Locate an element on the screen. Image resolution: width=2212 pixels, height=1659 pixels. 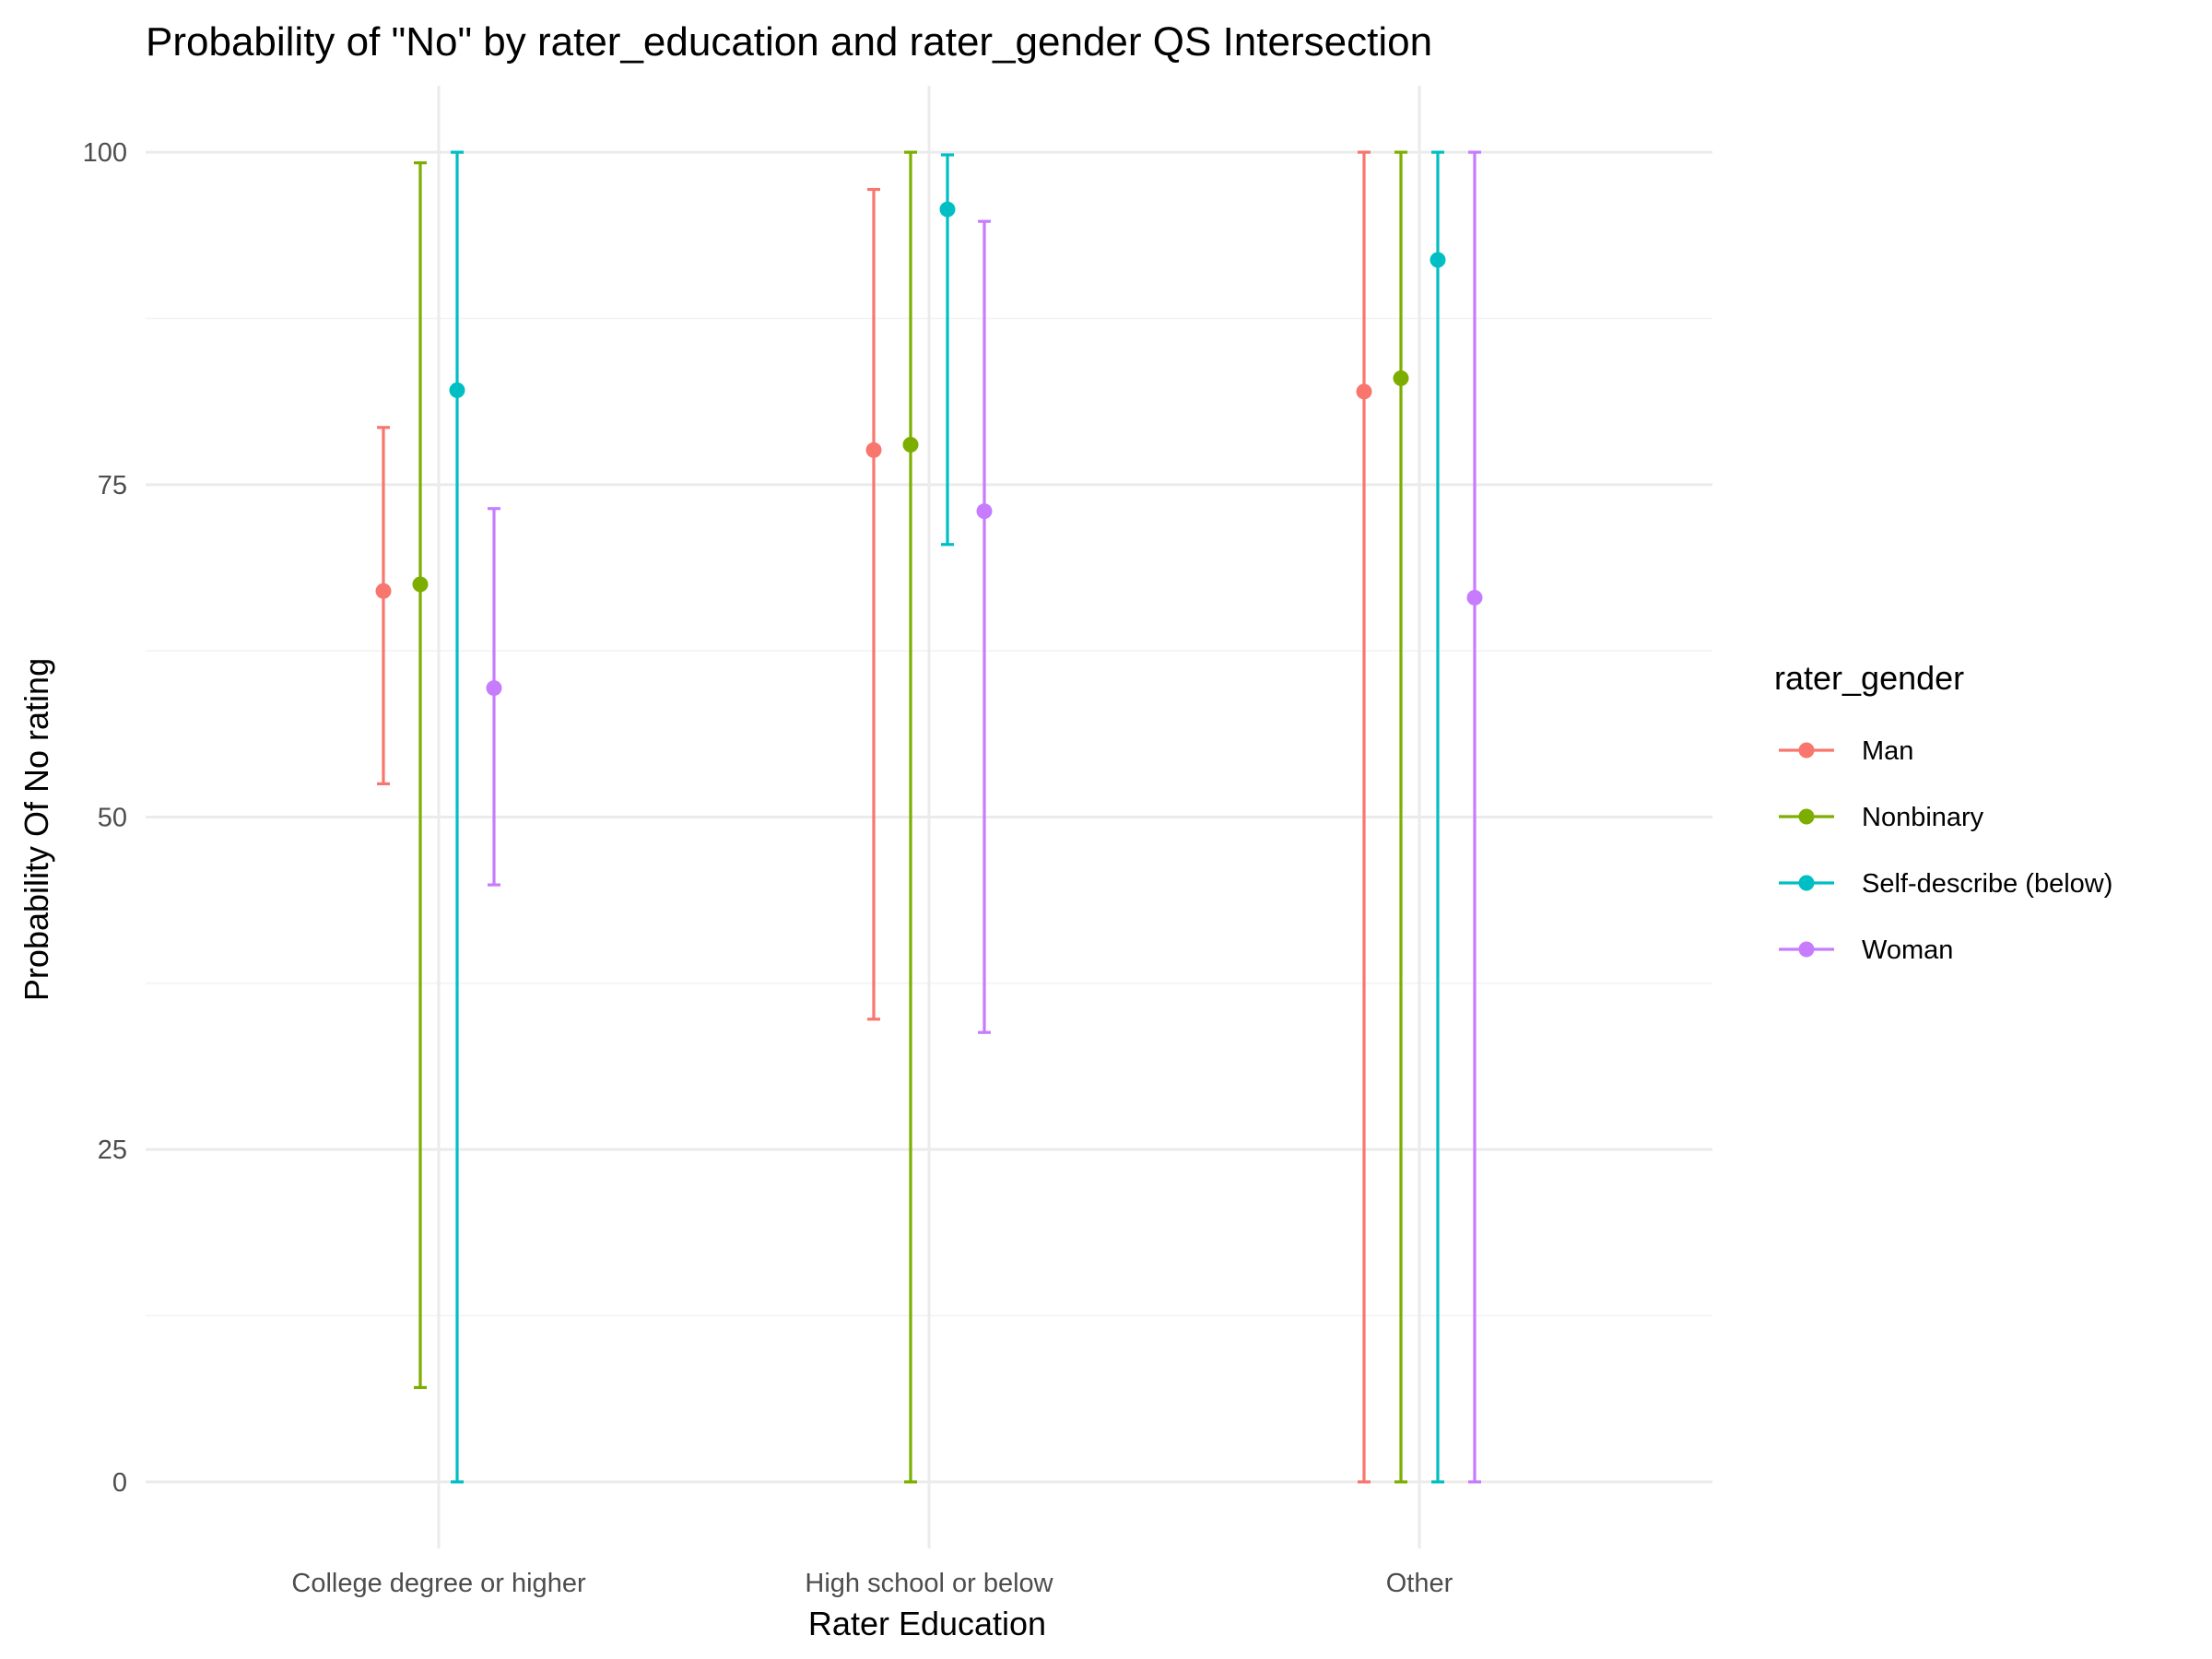
y-tick-label: 0 is located at coordinates (119, 1483).